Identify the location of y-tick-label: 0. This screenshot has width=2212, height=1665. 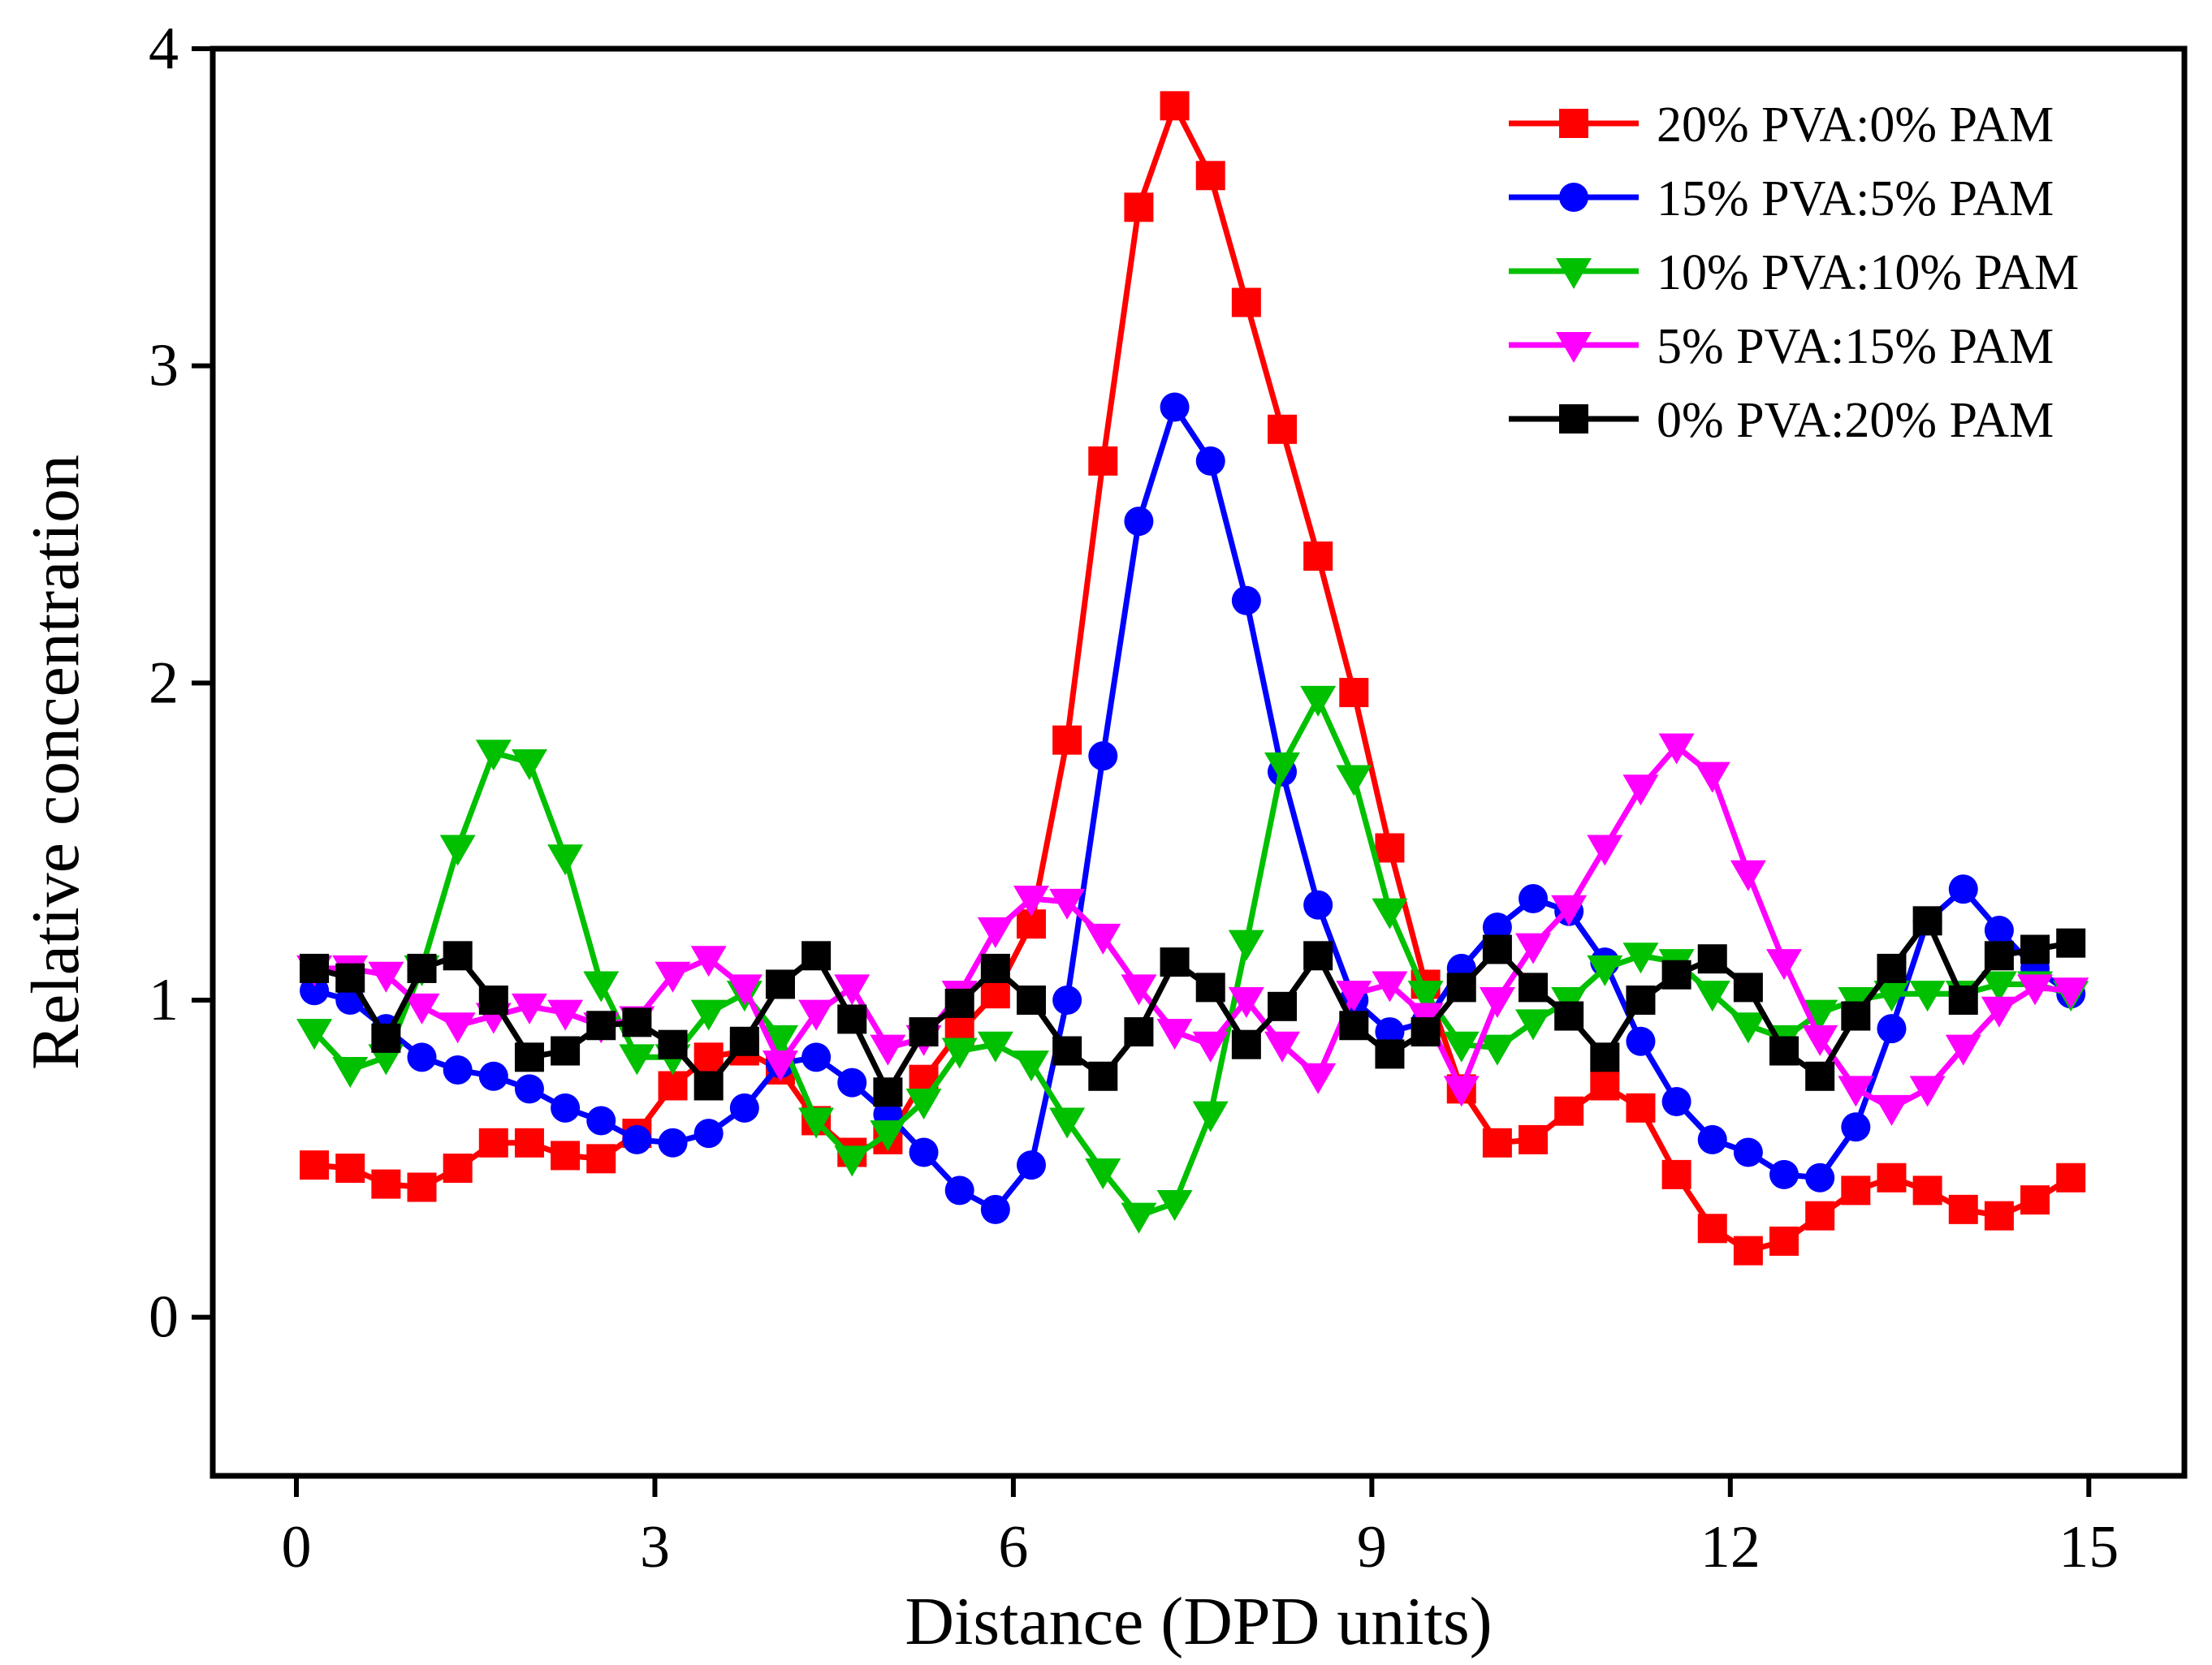
(164, 1317).